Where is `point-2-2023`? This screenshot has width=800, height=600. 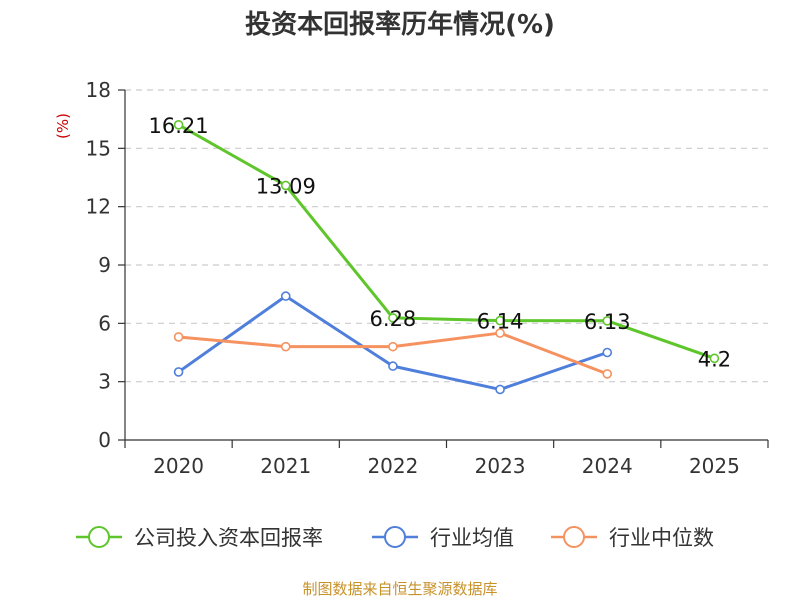 point-2-2023 is located at coordinates (500, 333).